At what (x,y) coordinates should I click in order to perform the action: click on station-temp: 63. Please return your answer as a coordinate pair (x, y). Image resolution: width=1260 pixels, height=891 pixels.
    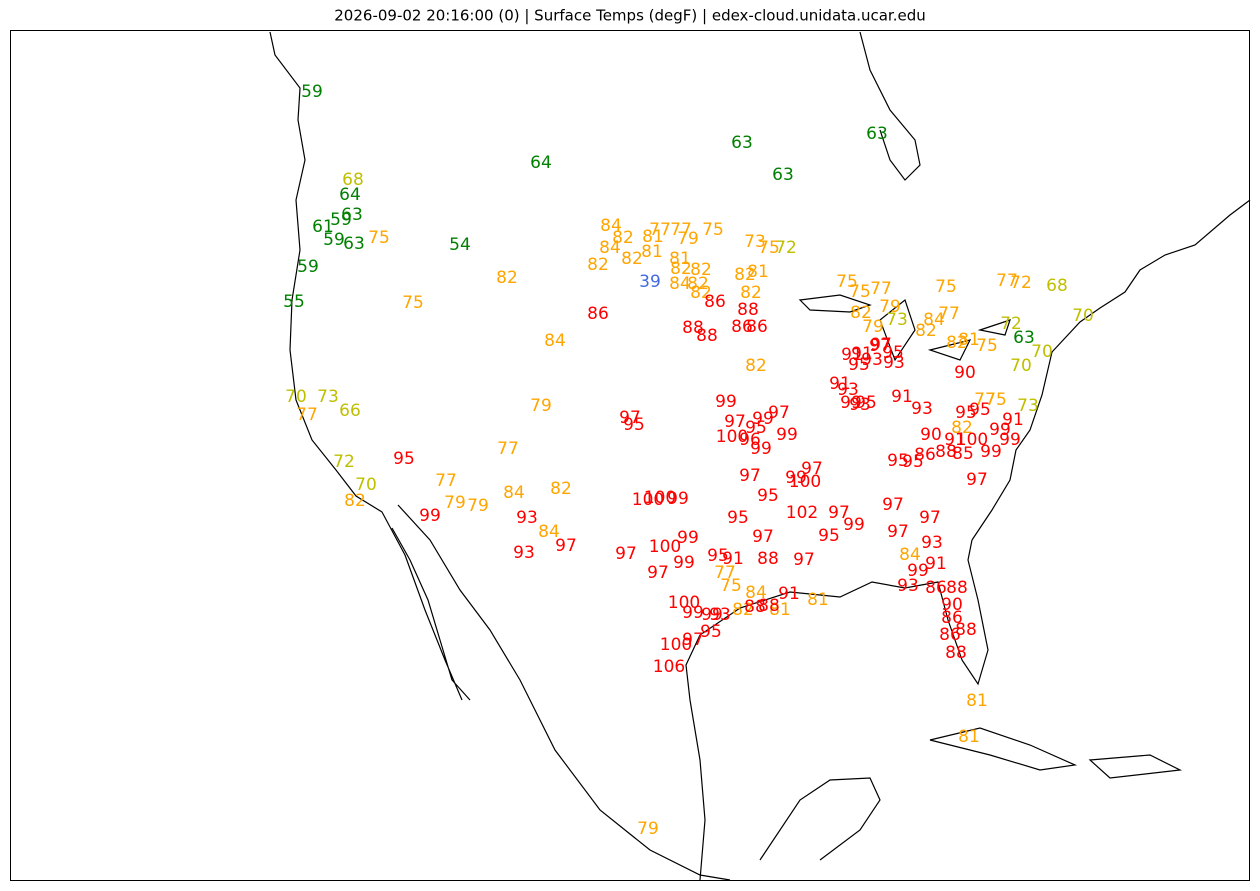
    Looking at the image, I should click on (783, 175).